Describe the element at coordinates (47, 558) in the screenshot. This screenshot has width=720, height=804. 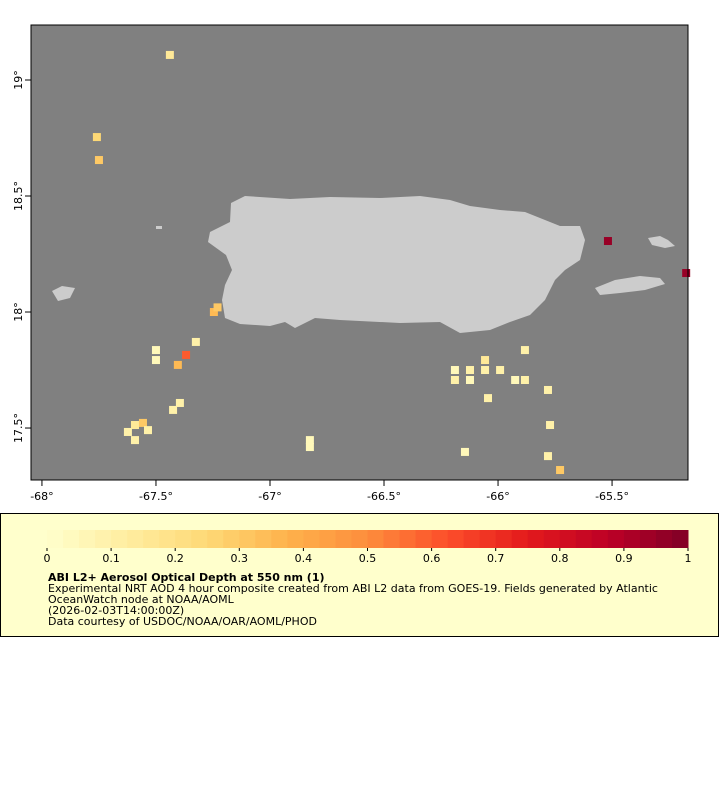
I see `colorbar-tick-label: 0` at that location.